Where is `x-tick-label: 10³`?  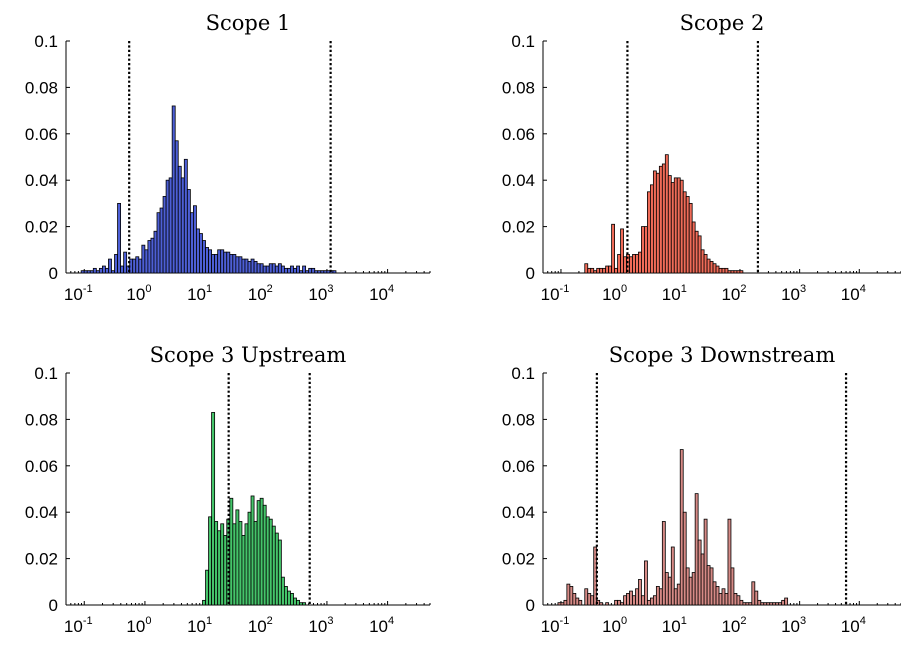
x-tick-label: 10³ is located at coordinates (793, 625).